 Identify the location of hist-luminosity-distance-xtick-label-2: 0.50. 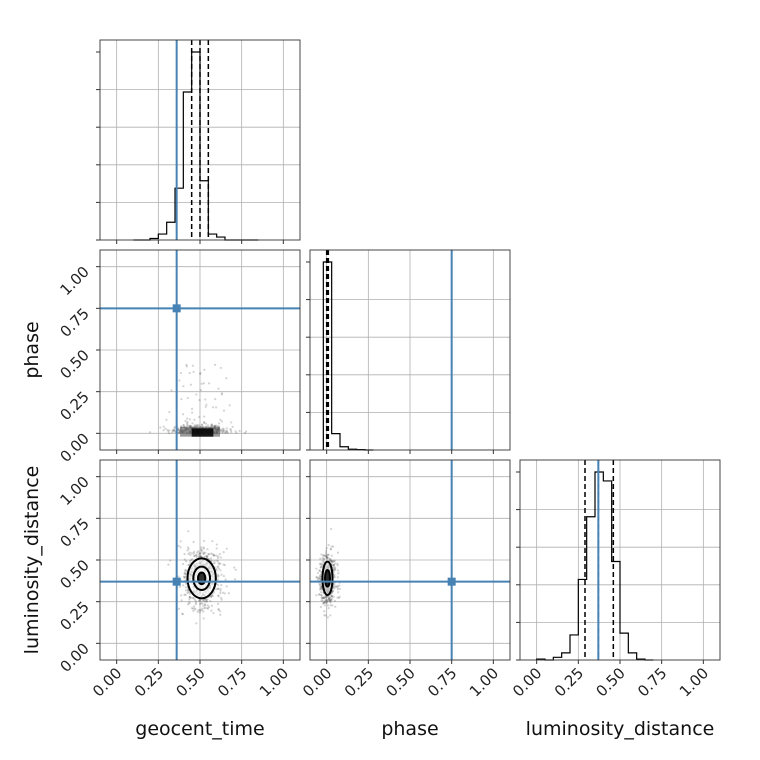
(610, 682).